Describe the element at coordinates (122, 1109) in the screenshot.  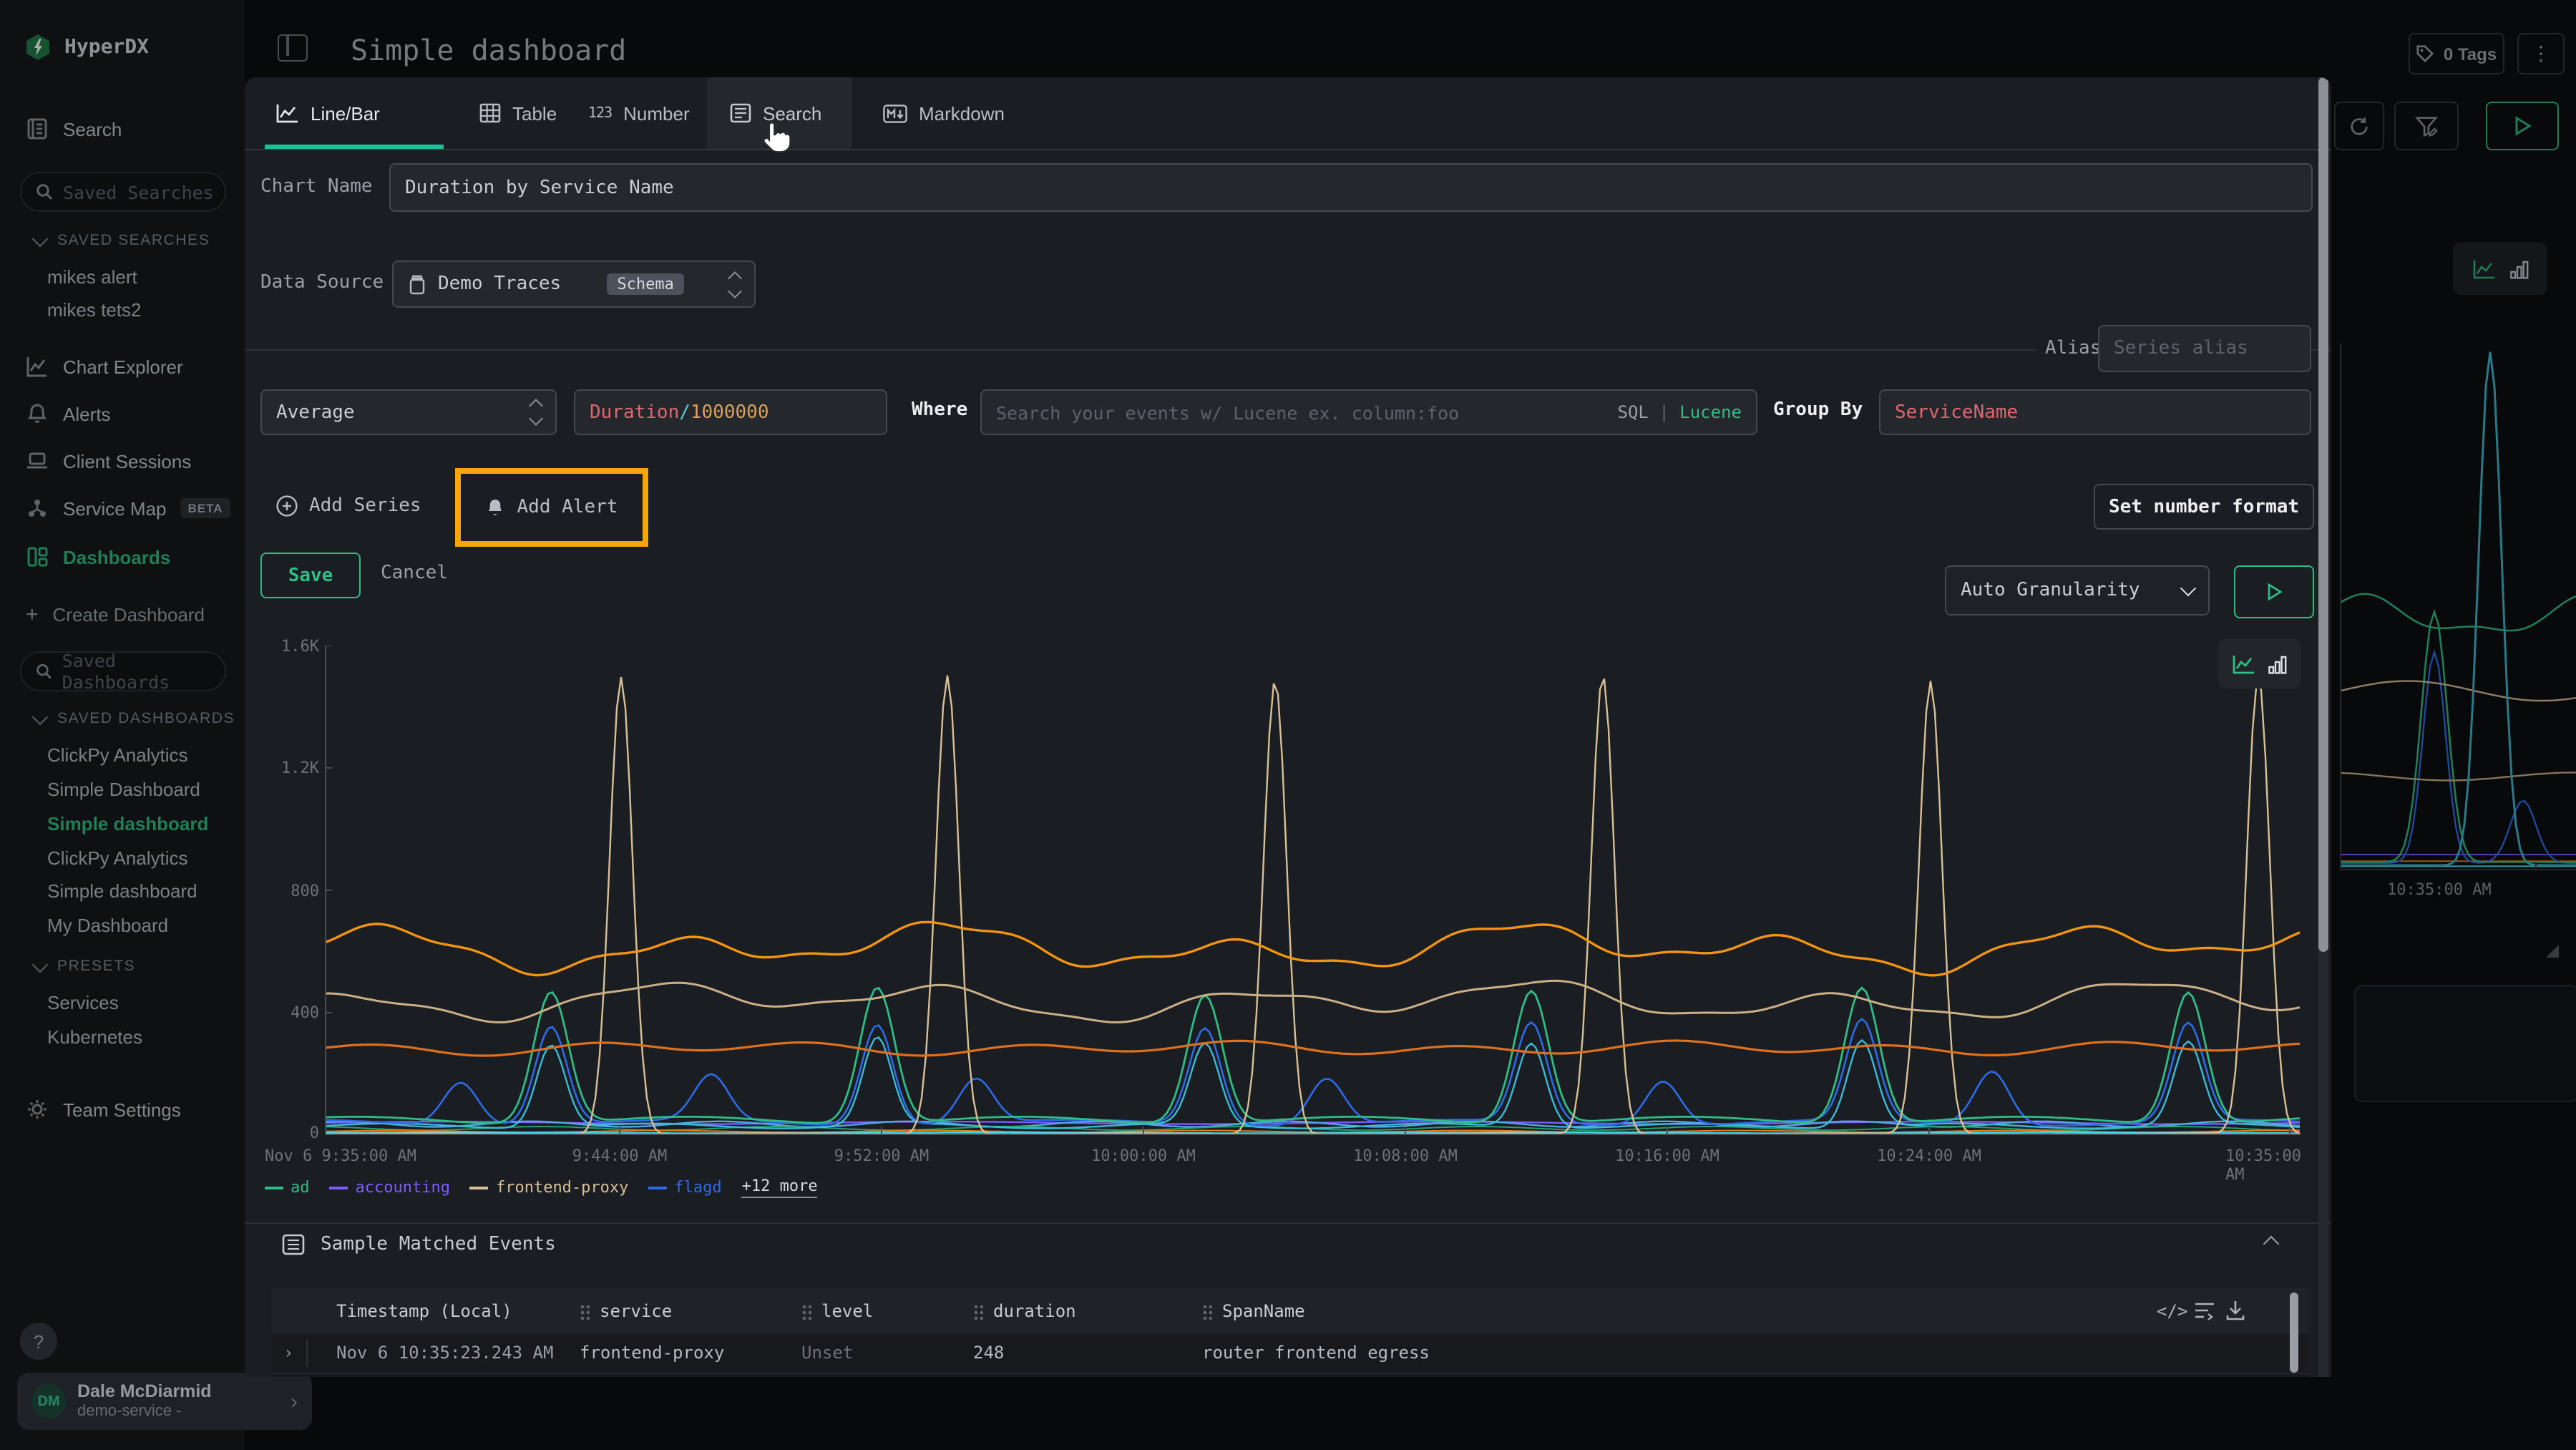
I see `sidebar-item-team-settings: Team Settings` at that location.